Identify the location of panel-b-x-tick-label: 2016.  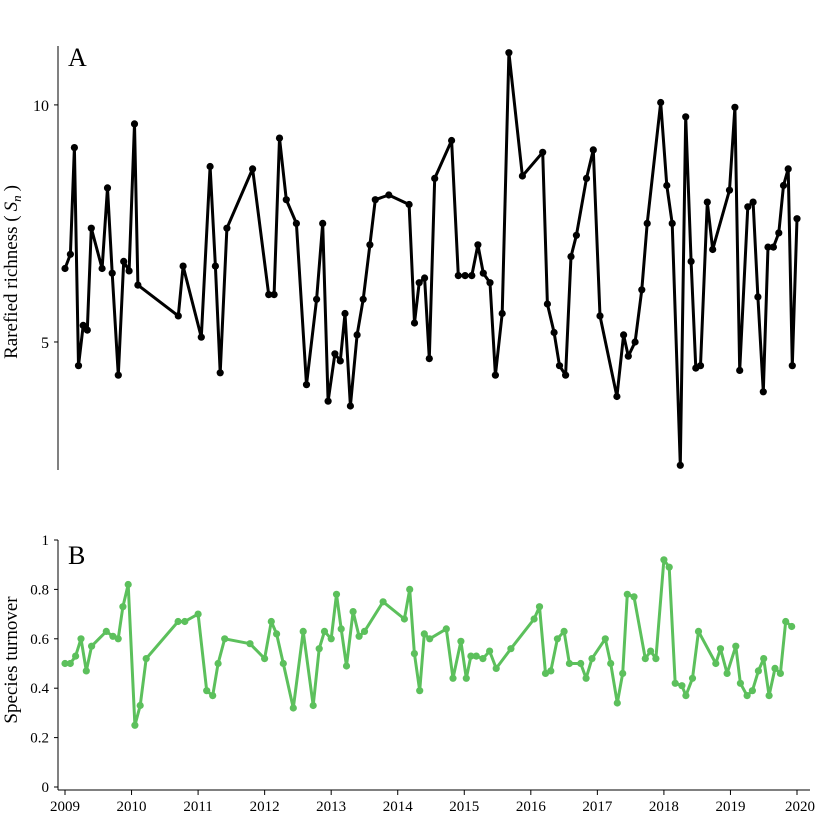
(531, 807).